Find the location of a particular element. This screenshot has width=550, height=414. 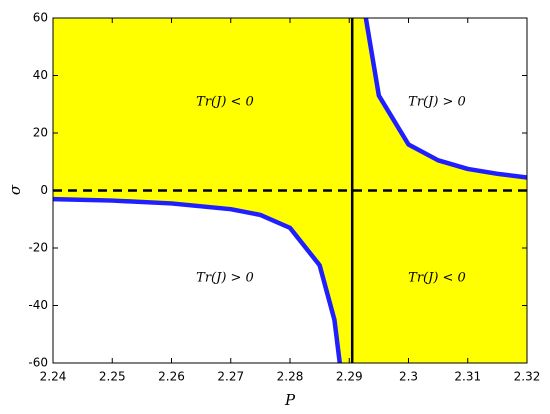

y-tick-label: 0 is located at coordinates (44, 190).